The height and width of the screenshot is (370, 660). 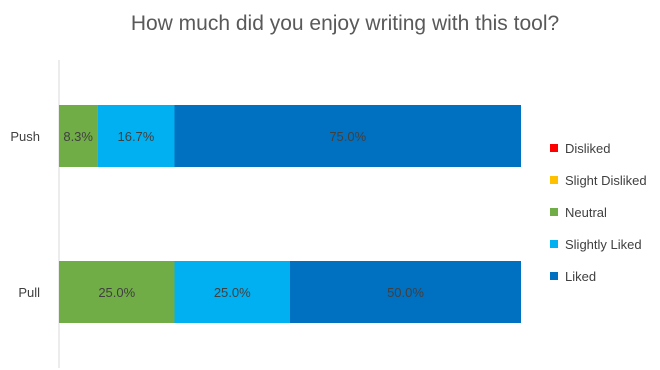 I want to click on bar-pull-neutral, so click(x=117, y=292).